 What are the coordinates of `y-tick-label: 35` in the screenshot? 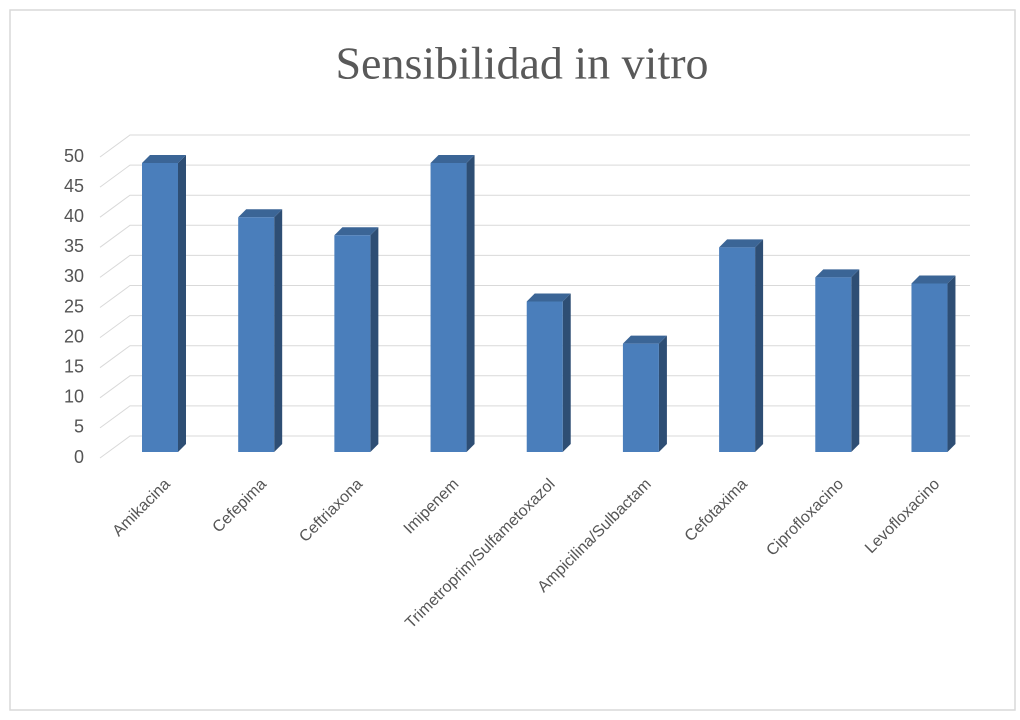 It's located at (74, 246).